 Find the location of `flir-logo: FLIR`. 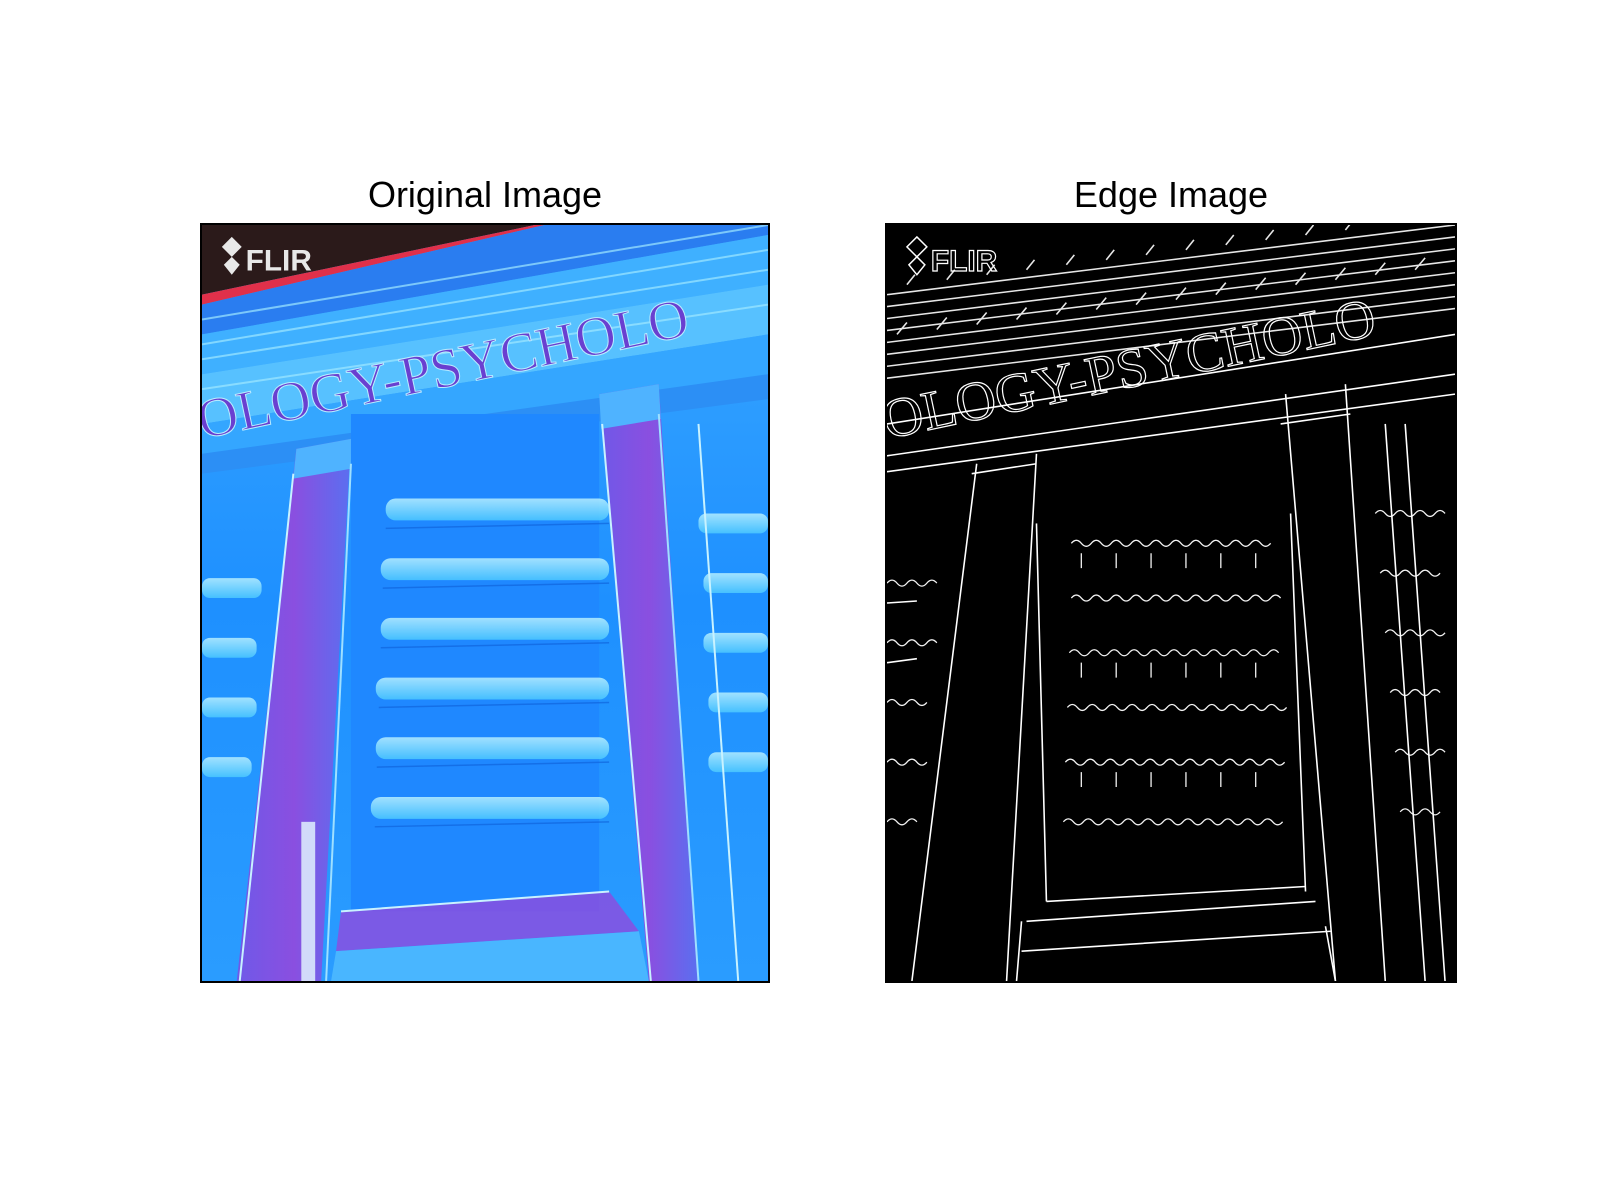

flir-logo: FLIR is located at coordinates (266, 257).